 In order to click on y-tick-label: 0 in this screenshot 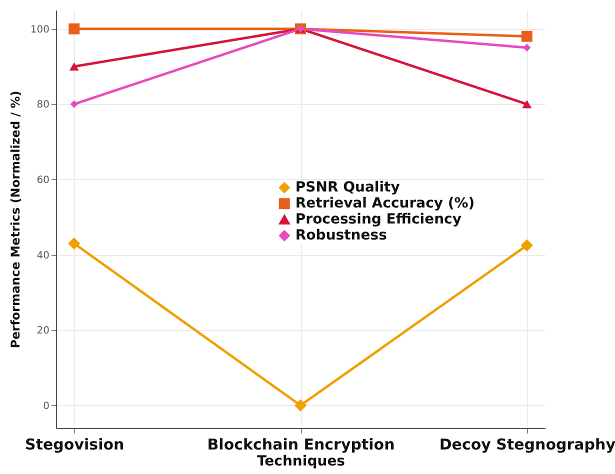, I will do `click(46, 406)`.